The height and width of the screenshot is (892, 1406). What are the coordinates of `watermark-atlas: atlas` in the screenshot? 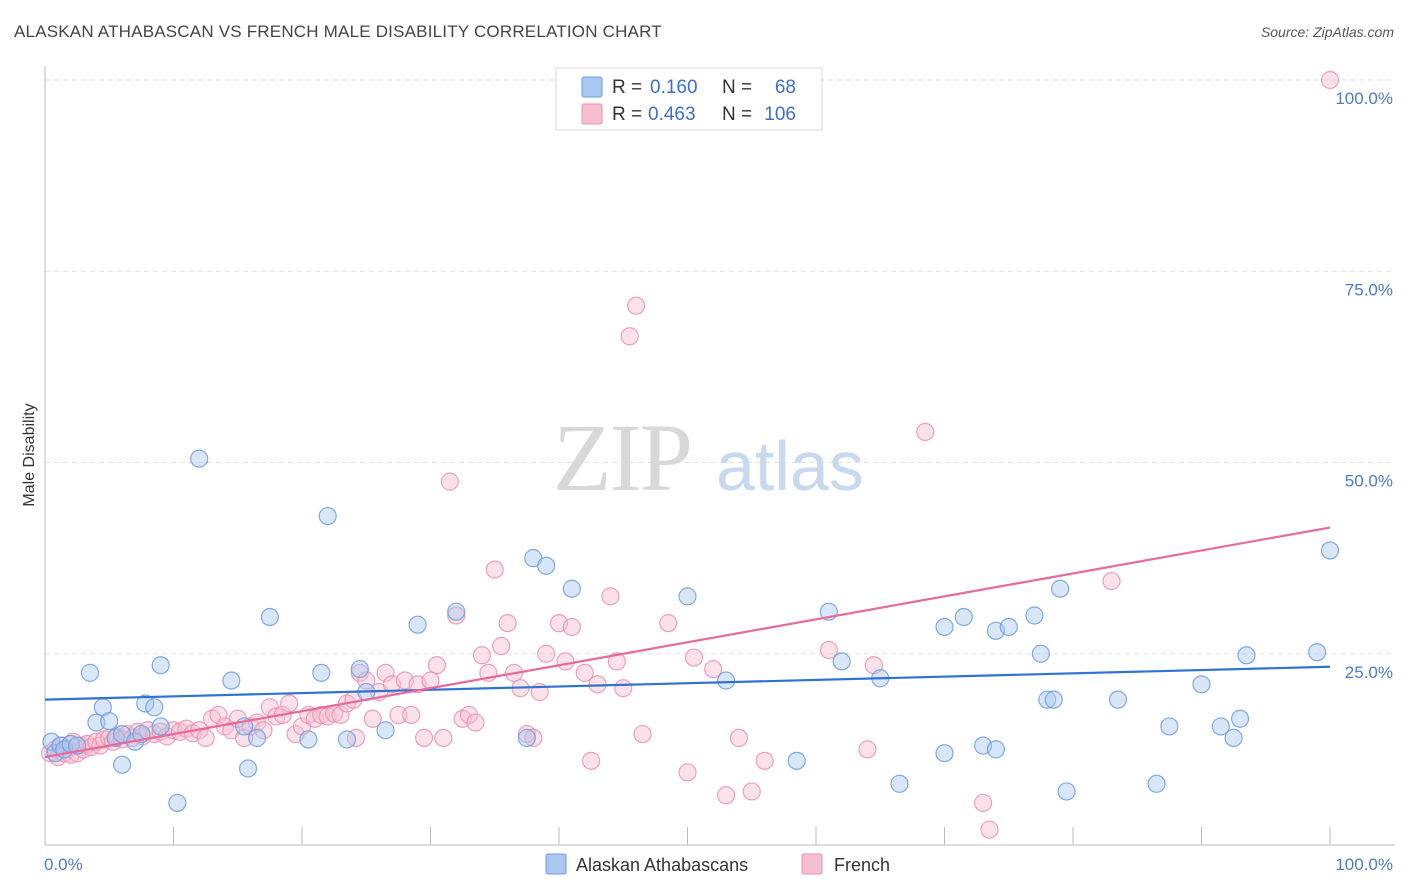 It's located at (790, 466).